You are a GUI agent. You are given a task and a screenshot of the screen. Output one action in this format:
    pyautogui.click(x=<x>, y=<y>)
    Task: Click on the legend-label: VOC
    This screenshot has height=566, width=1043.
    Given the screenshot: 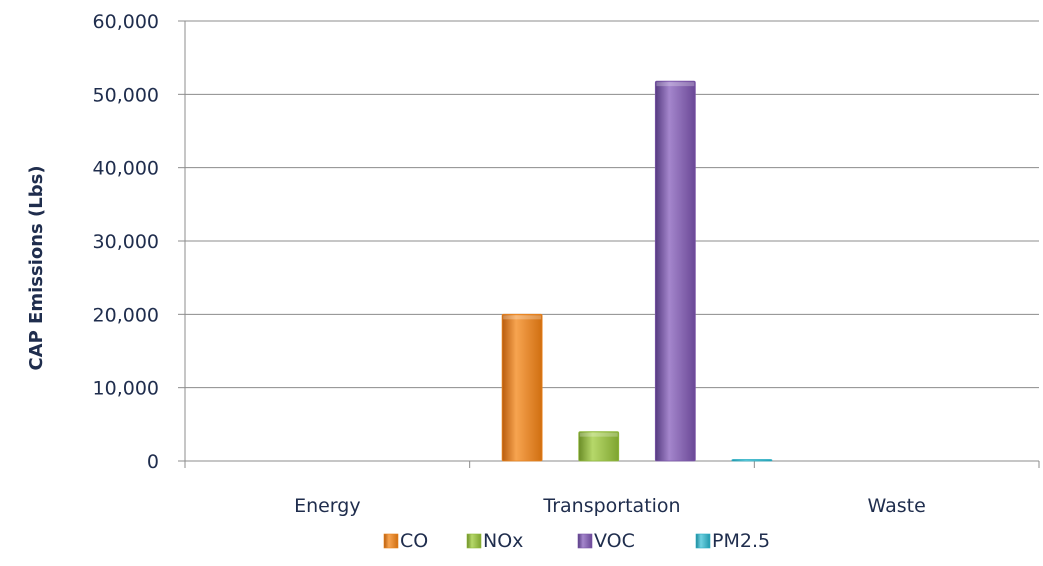 What is the action you would take?
    pyautogui.click(x=614, y=541)
    